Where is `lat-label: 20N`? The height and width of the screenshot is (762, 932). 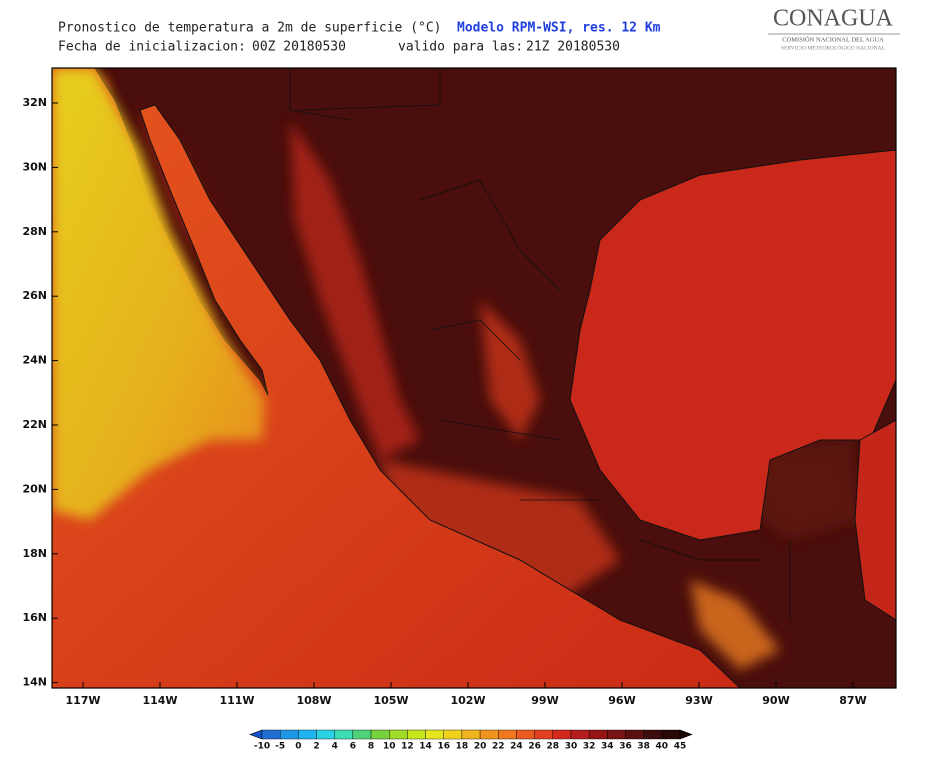
lat-label: 20N is located at coordinates (34, 488).